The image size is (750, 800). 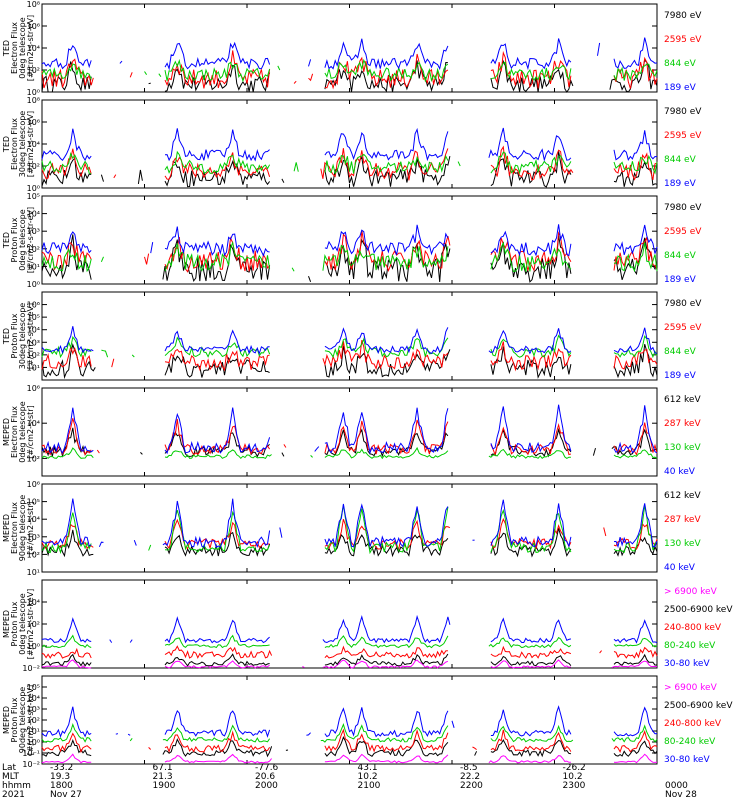 I want to click on y-axis-label: [#/cm2-s-str], so click(x=30, y=431).